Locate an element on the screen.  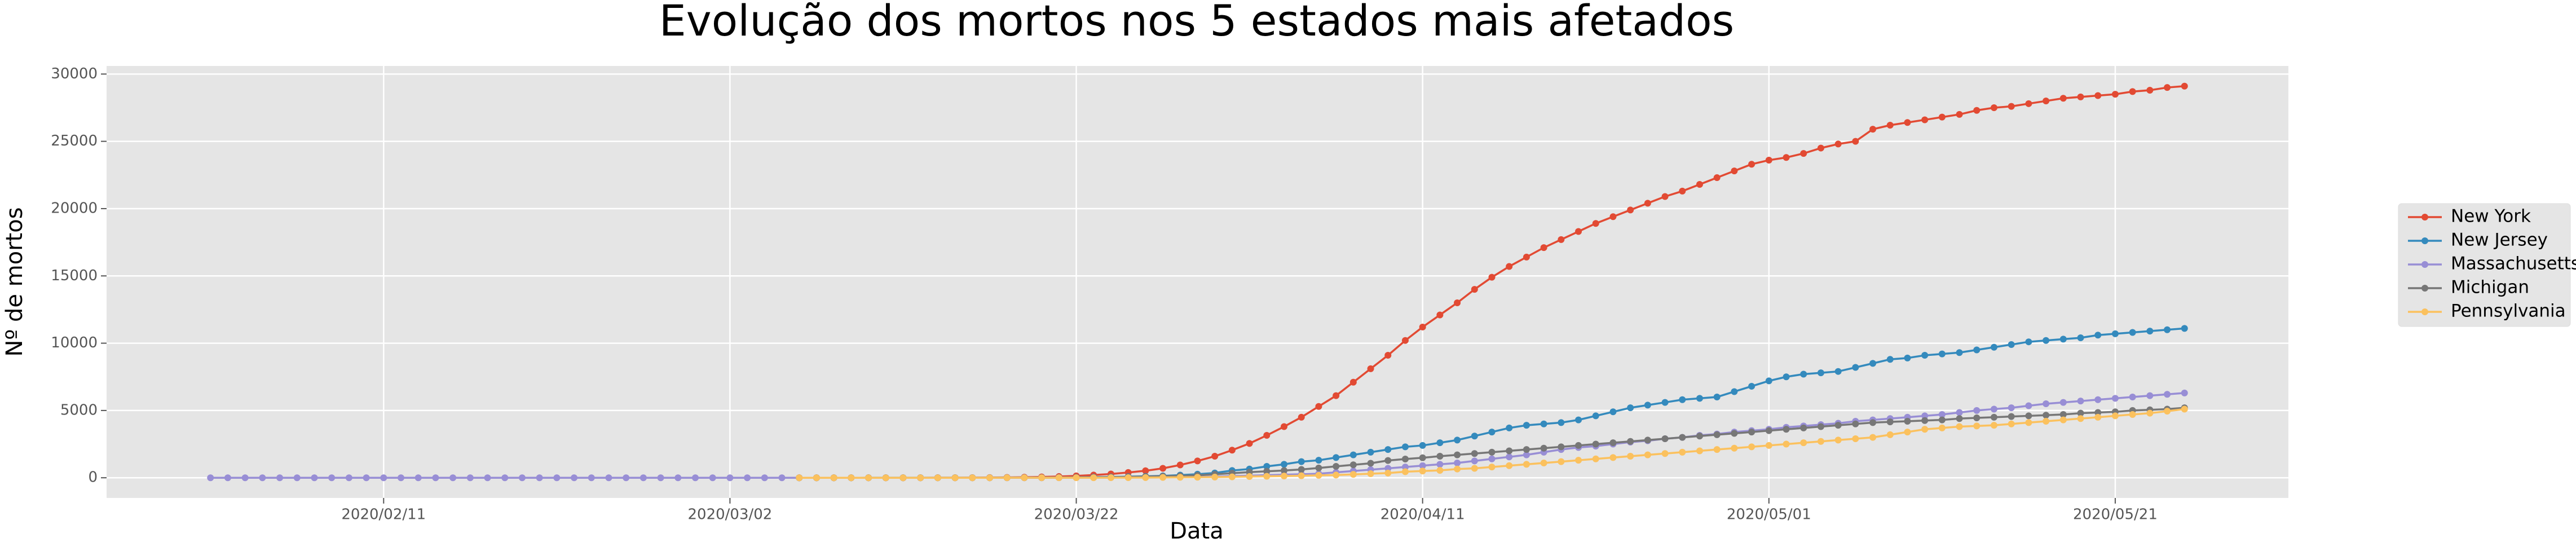
x-tick-label: 2020/05/01 is located at coordinates (1769, 514).